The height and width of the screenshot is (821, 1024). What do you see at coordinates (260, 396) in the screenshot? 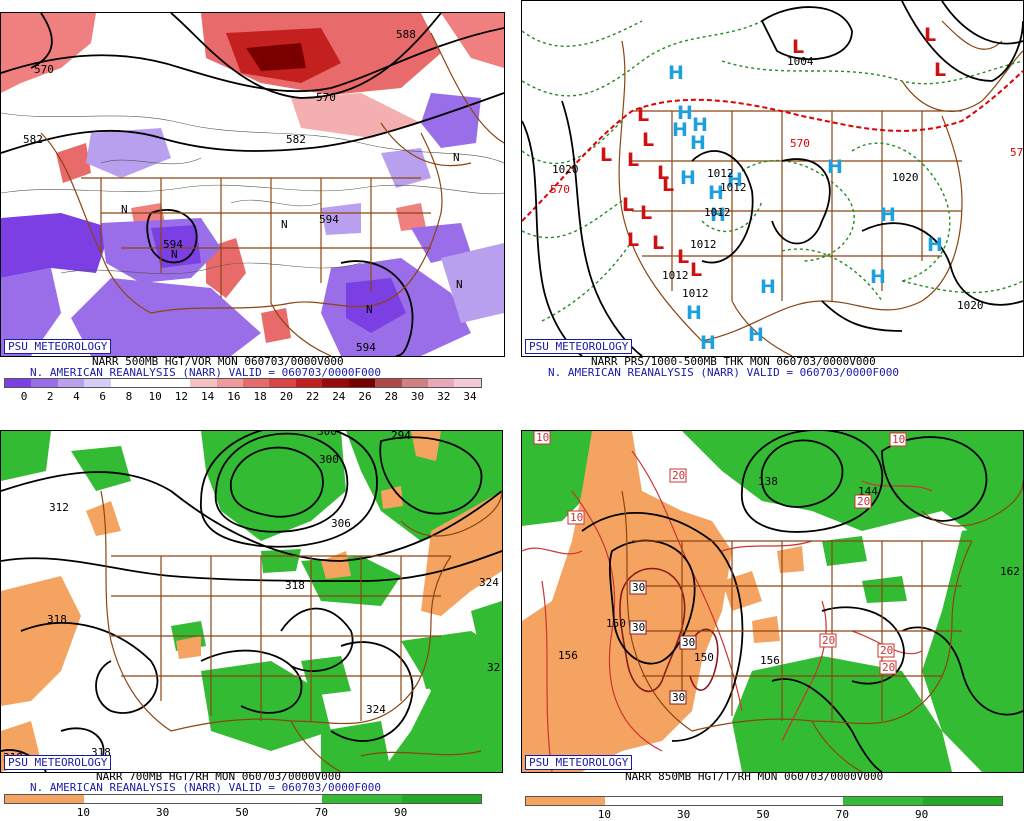
I see `colorbar-tick-label: 18` at bounding box center [260, 396].